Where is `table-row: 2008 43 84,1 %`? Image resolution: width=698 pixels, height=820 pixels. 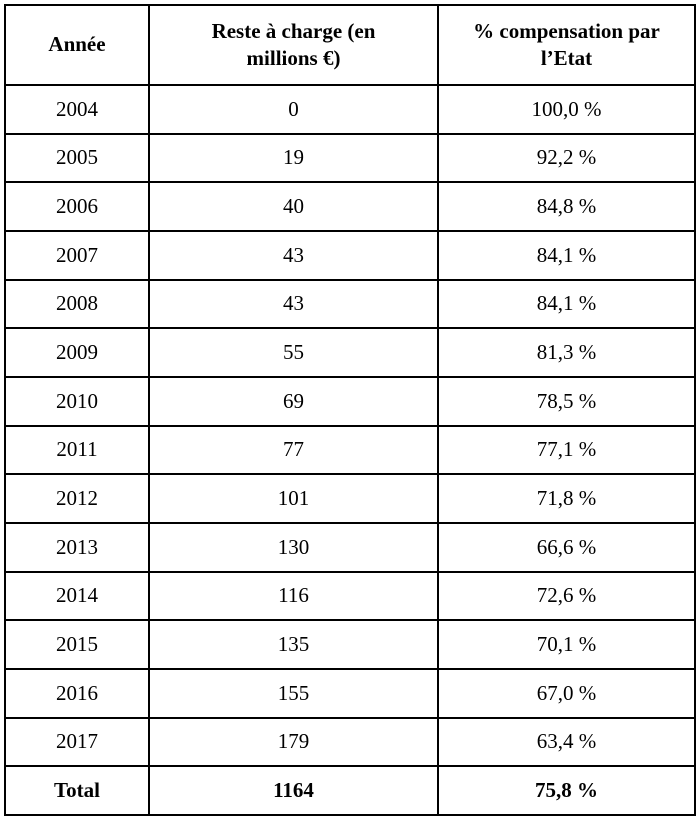
table-row: 2008 43 84,1 % is located at coordinates (350, 304).